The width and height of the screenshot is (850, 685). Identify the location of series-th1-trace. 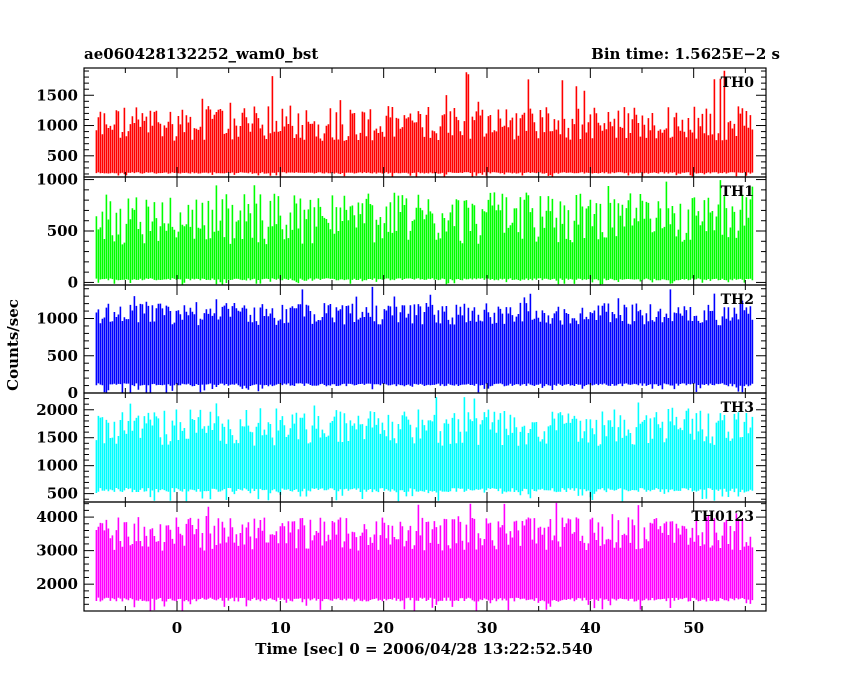
(424, 232).